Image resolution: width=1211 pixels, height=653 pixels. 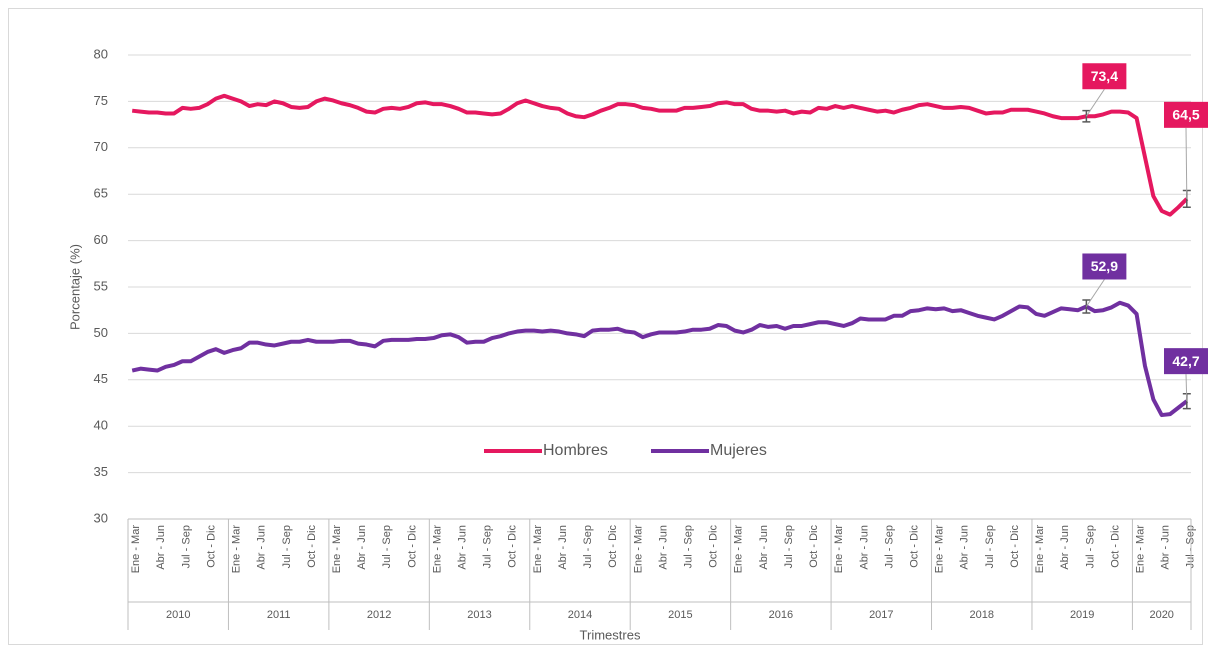 I want to click on group-label: 2016, so click(x=781, y=615).